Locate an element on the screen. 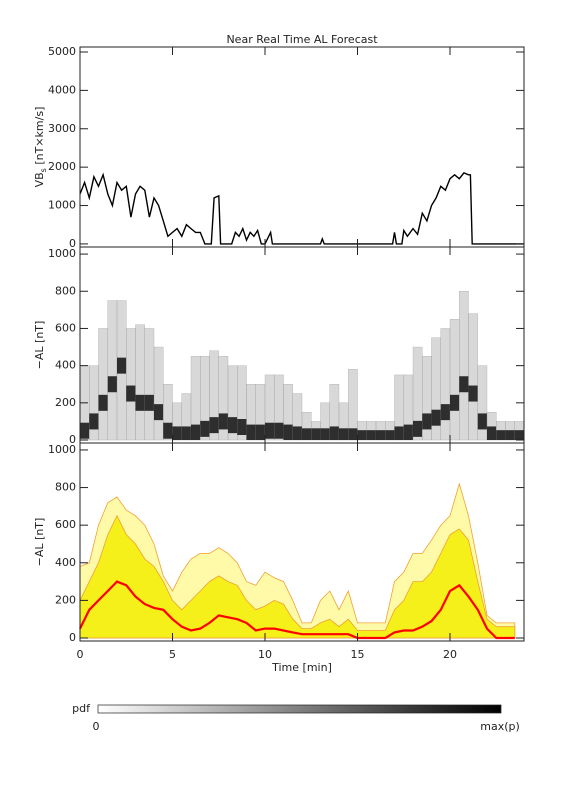 The height and width of the screenshot is (792, 576). y-label-main: VB is located at coordinates (39, 179).